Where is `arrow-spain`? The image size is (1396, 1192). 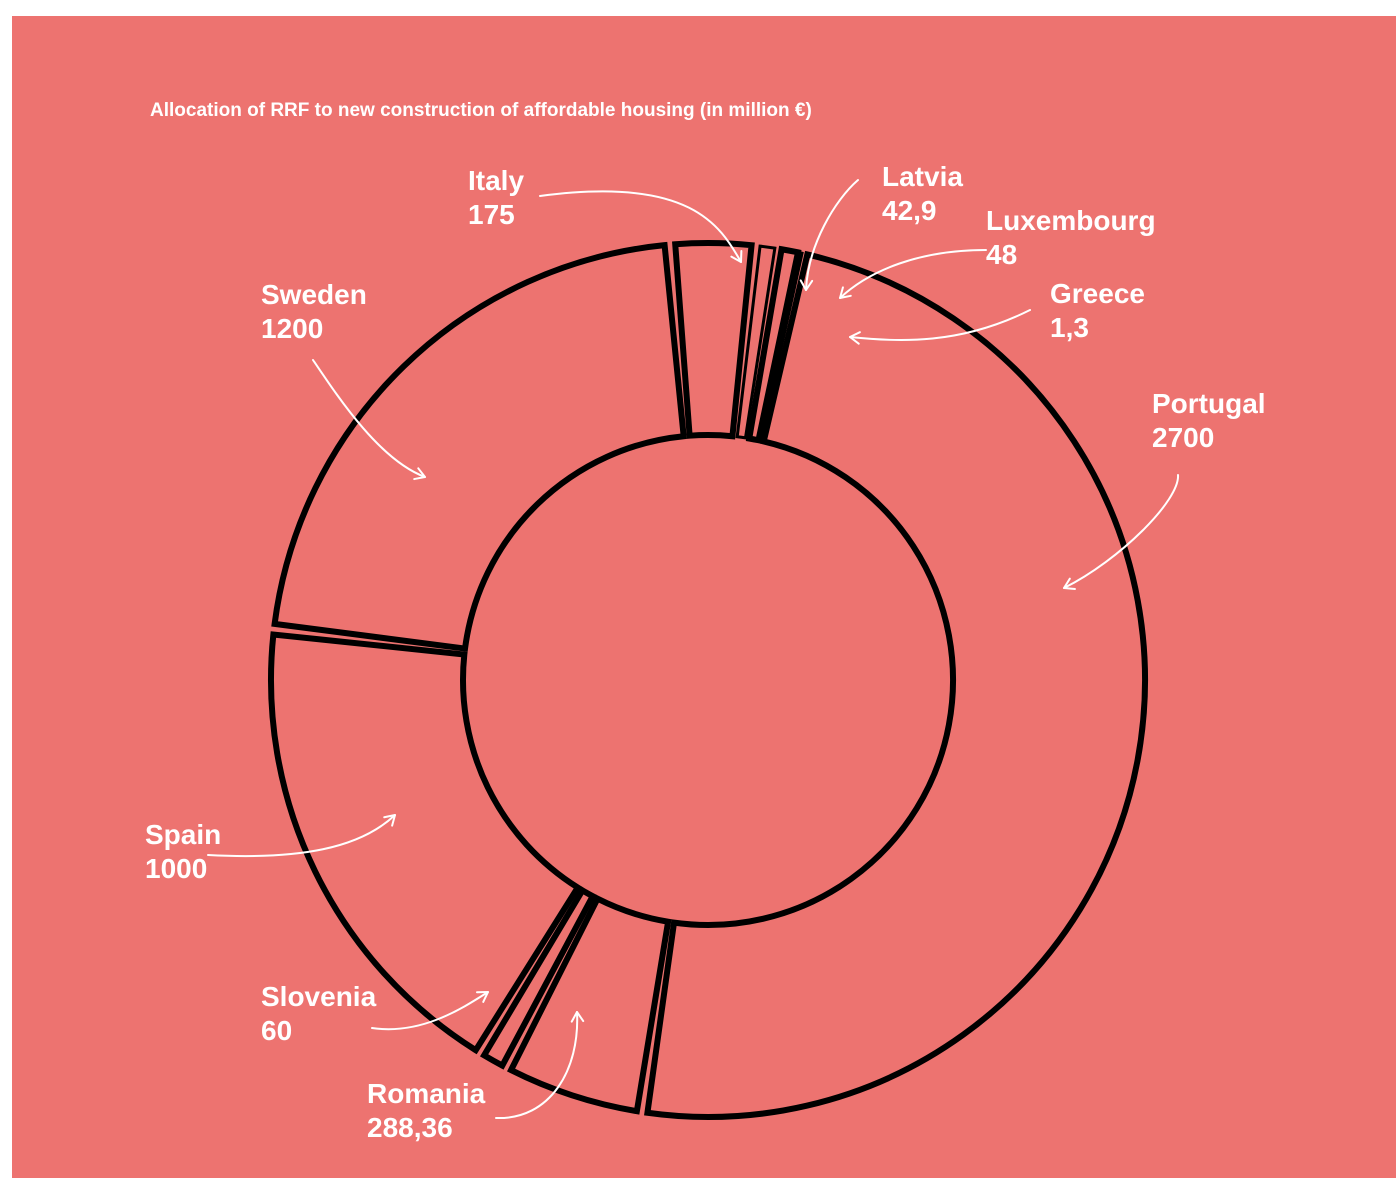 arrow-spain is located at coordinates (301, 836).